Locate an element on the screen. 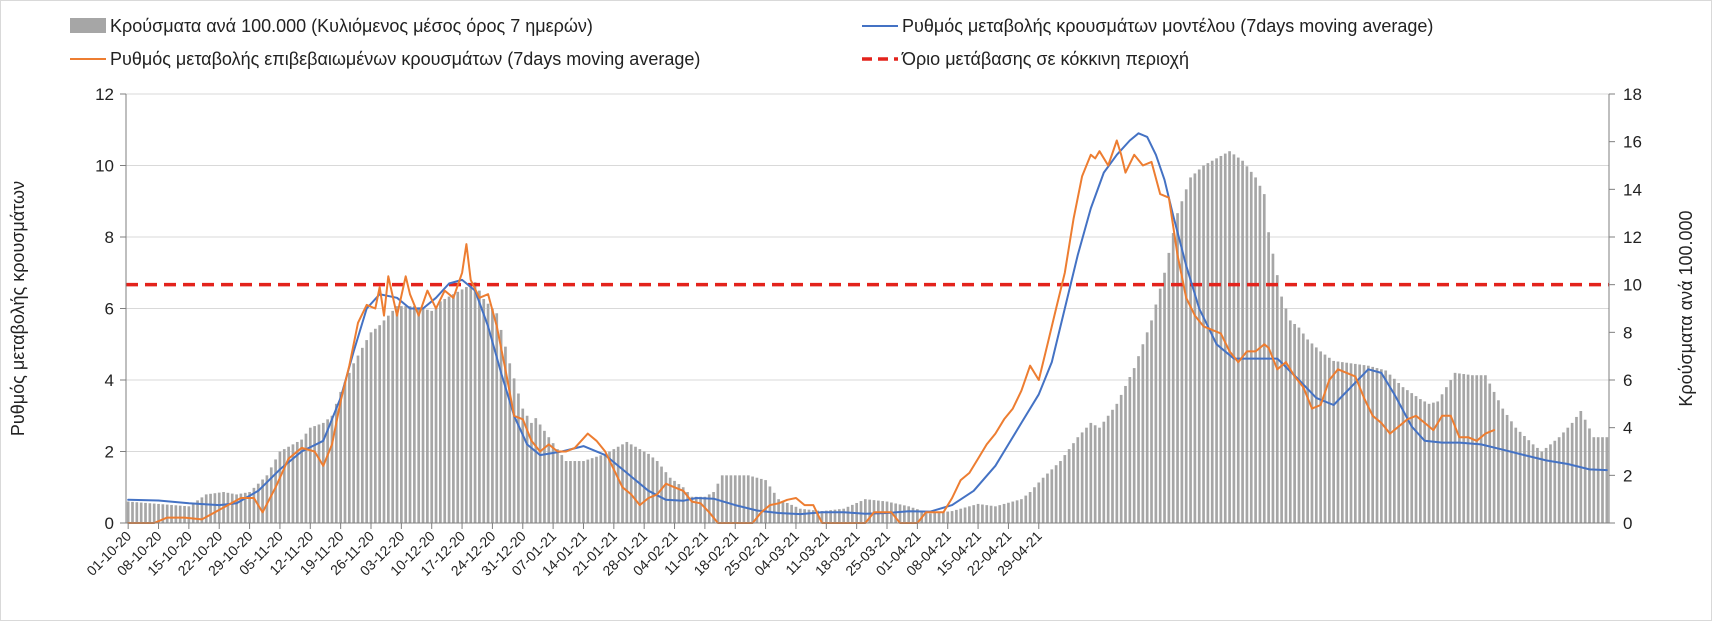 This screenshot has height=621, width=1712. left-tick-label: 6 is located at coordinates (109, 309).